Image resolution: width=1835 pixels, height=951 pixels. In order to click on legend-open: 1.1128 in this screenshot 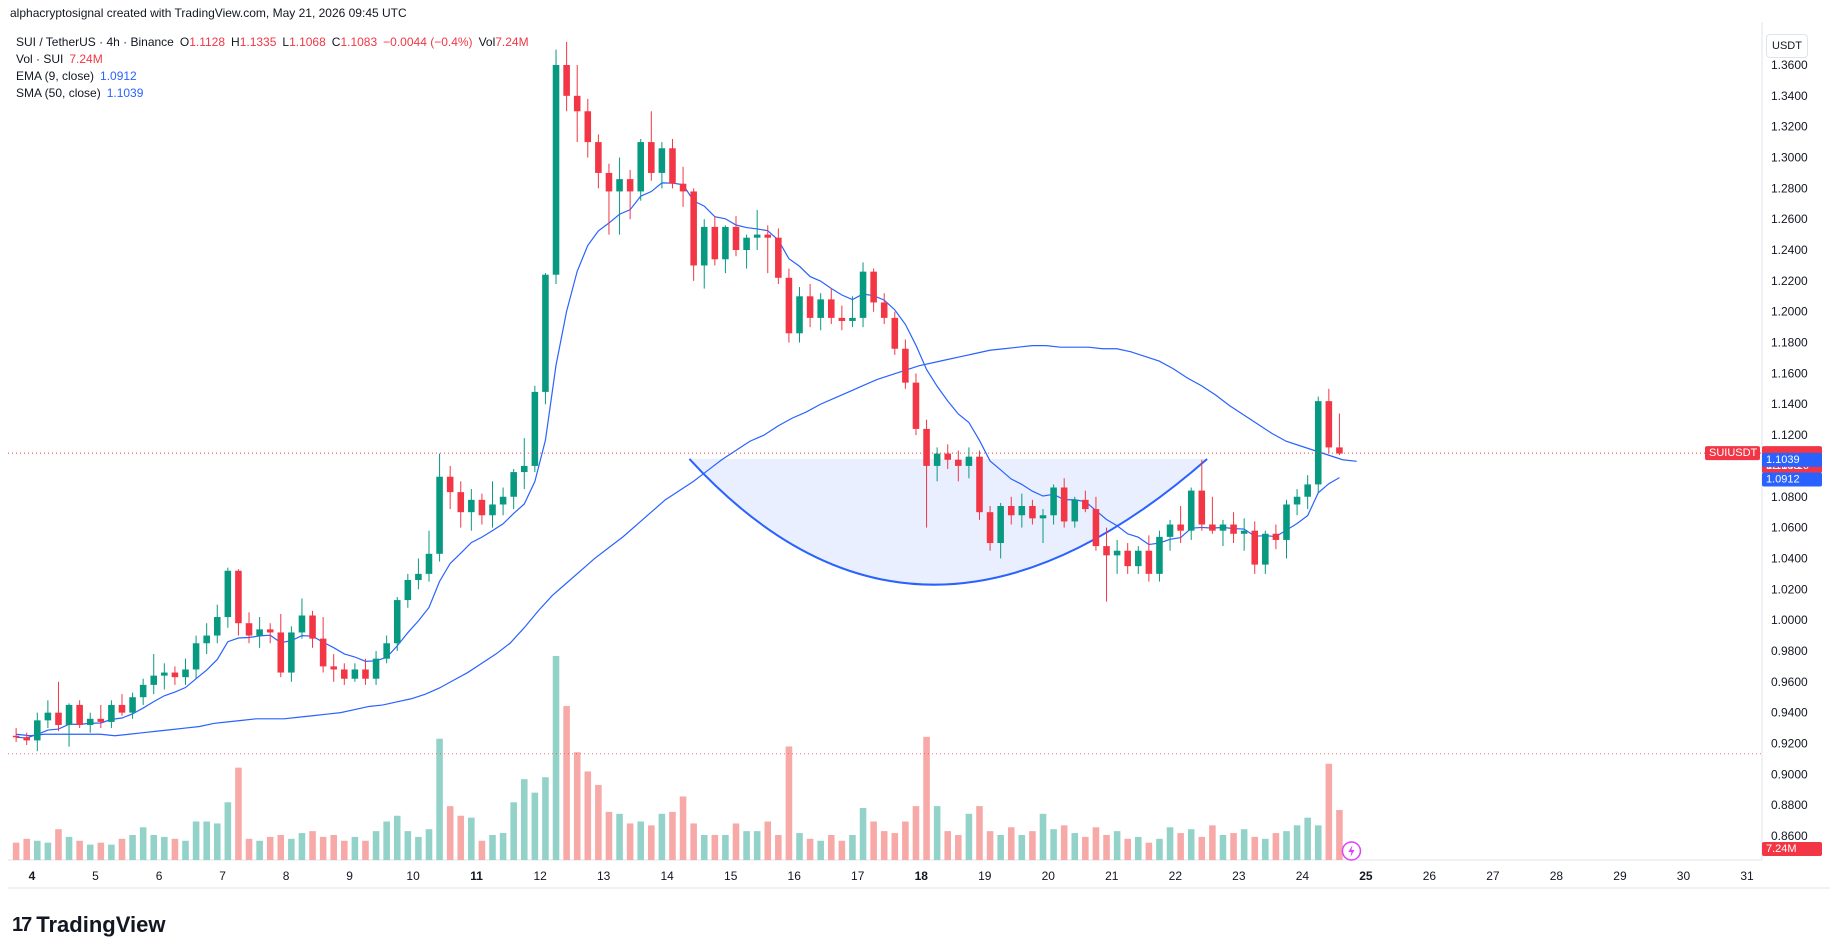, I will do `click(207, 42)`.